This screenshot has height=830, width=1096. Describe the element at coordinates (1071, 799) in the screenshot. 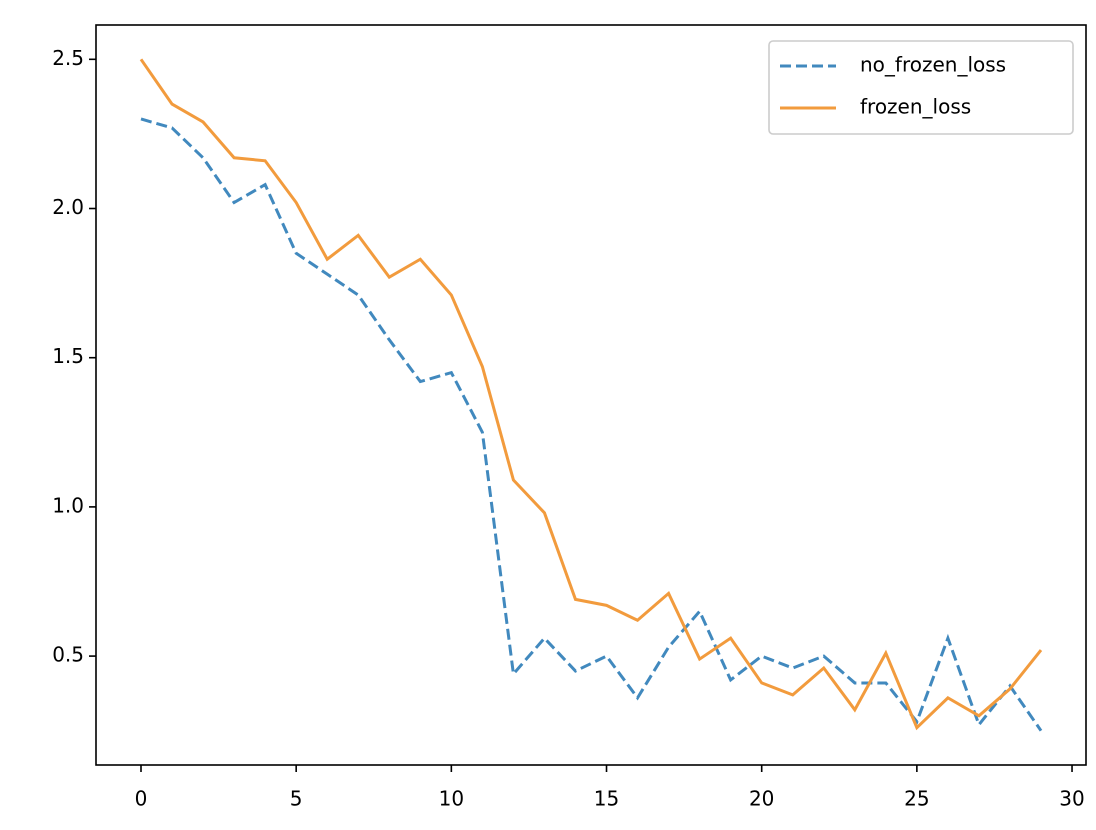

I see `x-tick-label: 30` at that location.